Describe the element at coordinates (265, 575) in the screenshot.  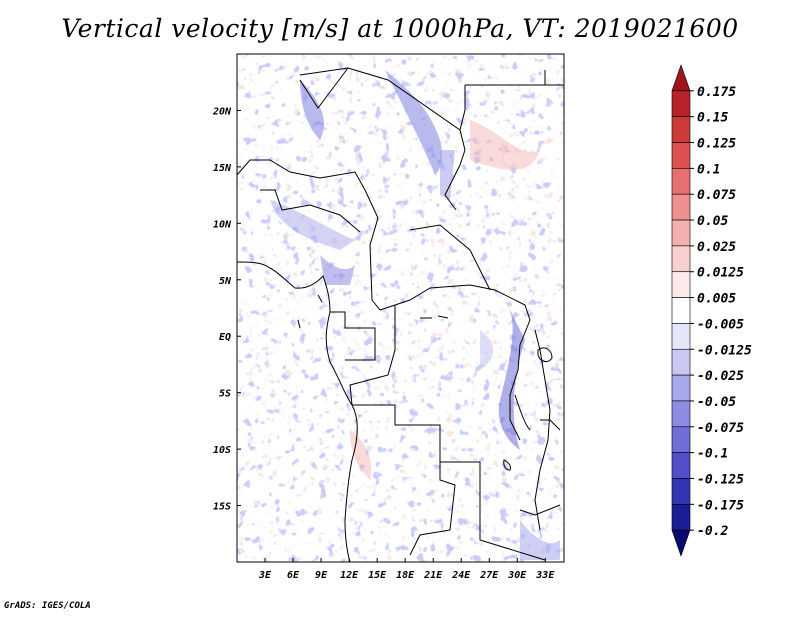
I see `lon-tick-label: 3E` at that location.